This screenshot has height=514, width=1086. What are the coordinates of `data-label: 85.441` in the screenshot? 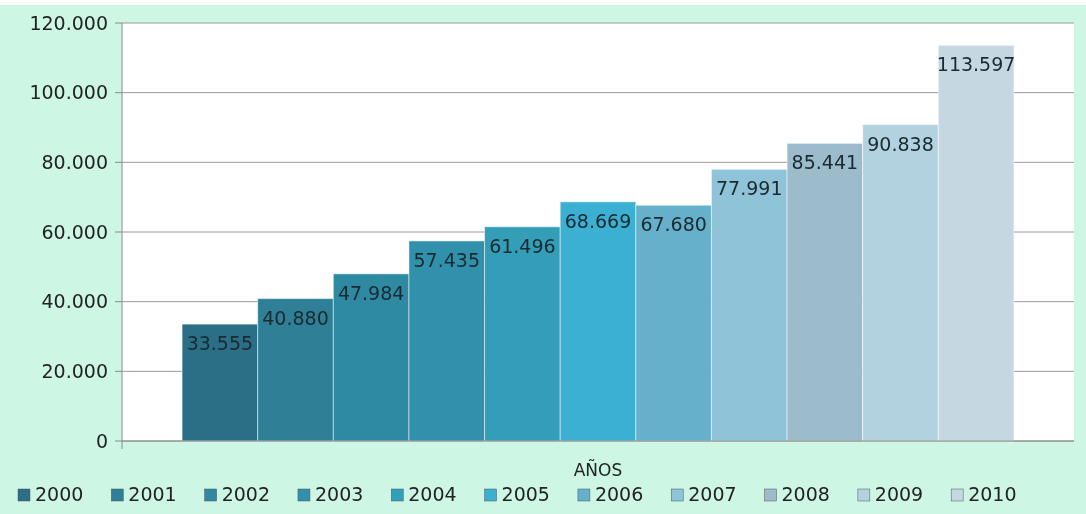 It's located at (825, 162).